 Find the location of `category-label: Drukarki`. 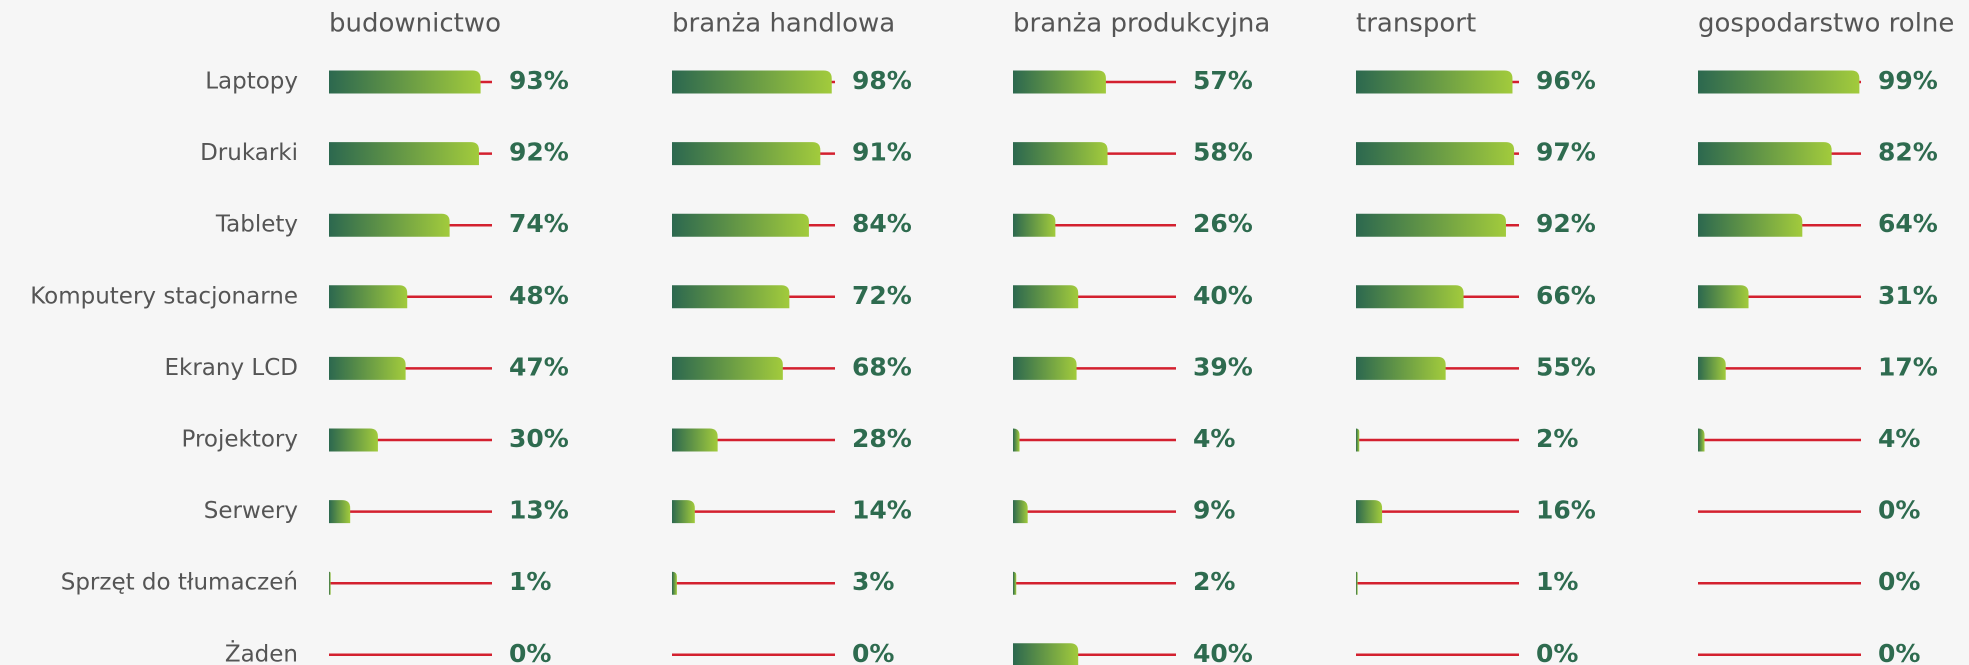

category-label: Drukarki is located at coordinates (249, 153).